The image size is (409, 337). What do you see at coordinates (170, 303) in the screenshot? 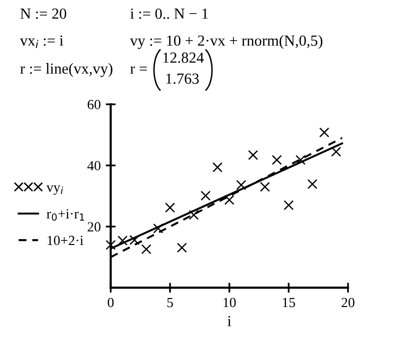
I see `x-tick-label: 5` at bounding box center [170, 303].